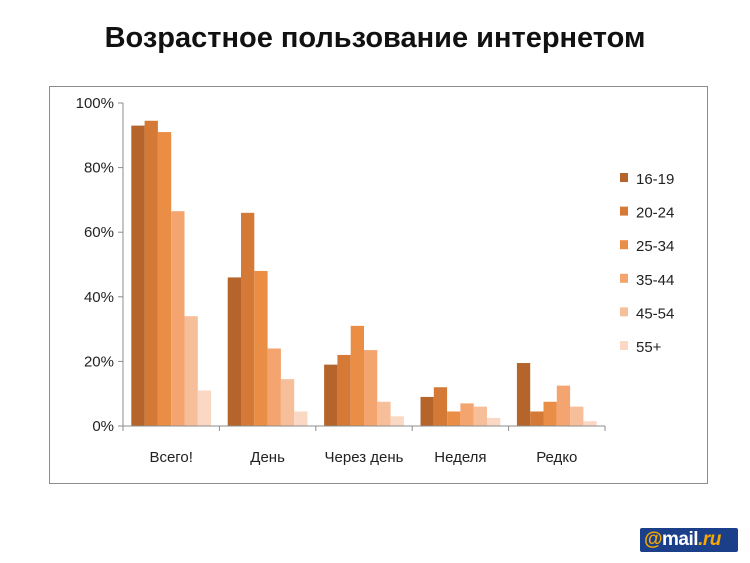 This screenshot has height=563, width=750. I want to click on page-title: Возрастное пользование интернетом, so click(375, 38).